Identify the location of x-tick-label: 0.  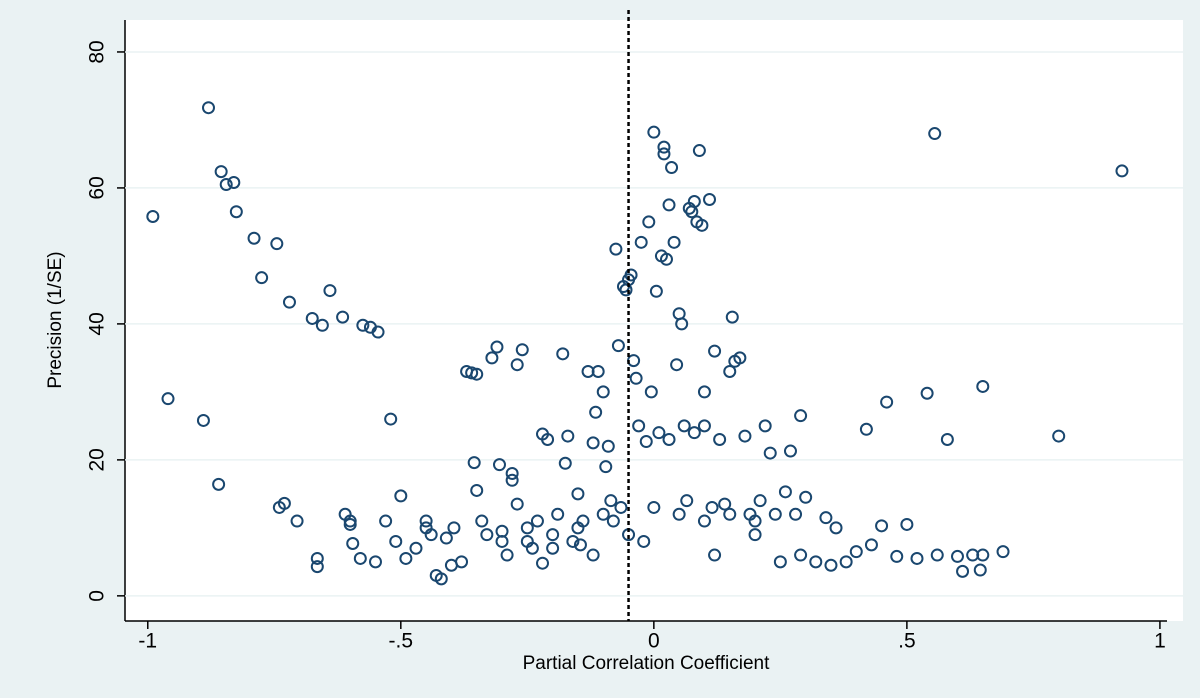
(654, 641).